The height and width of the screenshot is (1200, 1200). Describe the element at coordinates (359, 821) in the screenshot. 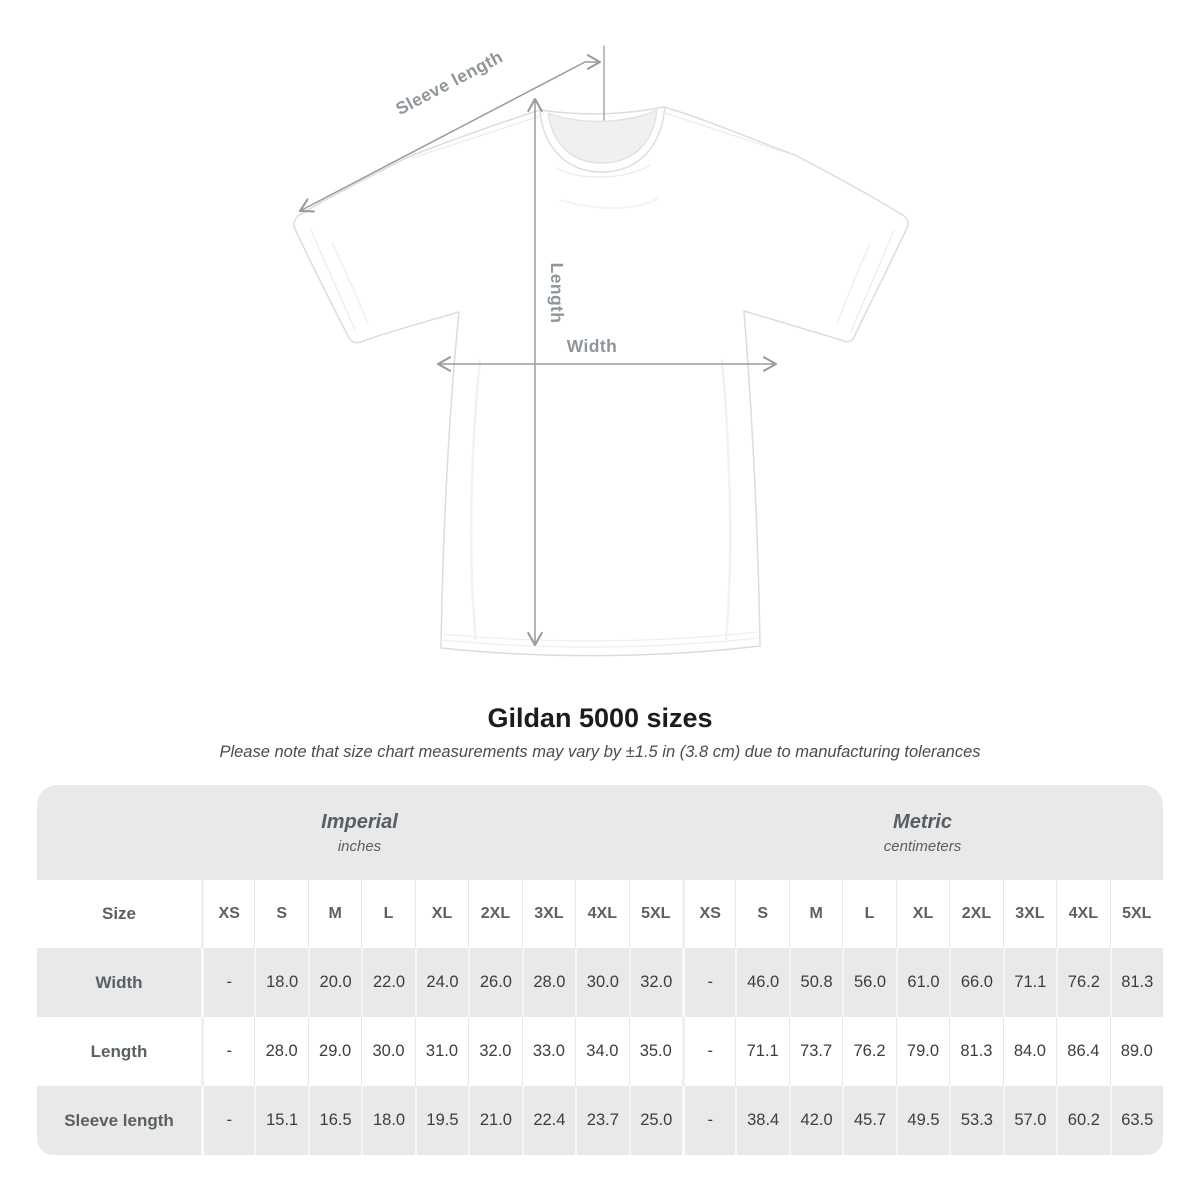

I see `imperial-label: Imperial` at that location.